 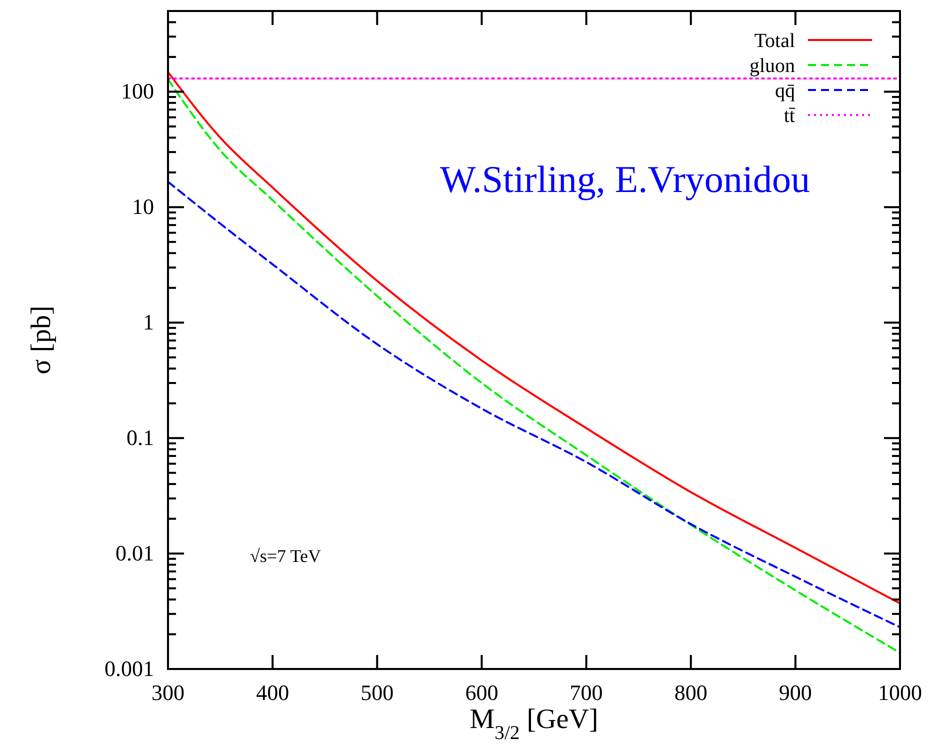 I want to click on y-tick-label: 1, so click(x=148, y=322).